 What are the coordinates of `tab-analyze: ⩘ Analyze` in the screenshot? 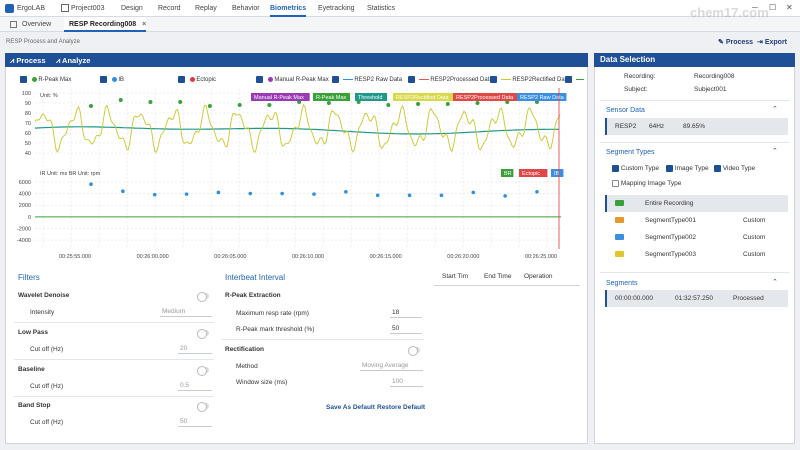 It's located at (73, 60).